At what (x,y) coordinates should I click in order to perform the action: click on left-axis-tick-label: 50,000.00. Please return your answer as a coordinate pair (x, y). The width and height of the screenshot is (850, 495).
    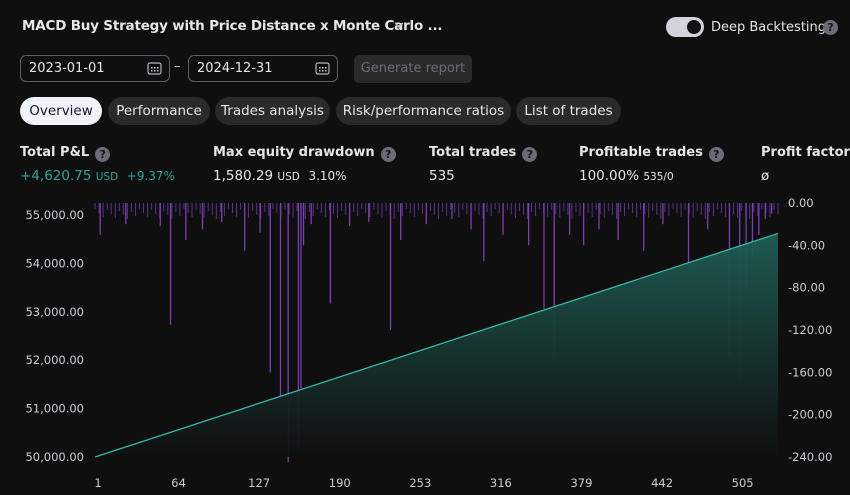
    Looking at the image, I should click on (54, 457).